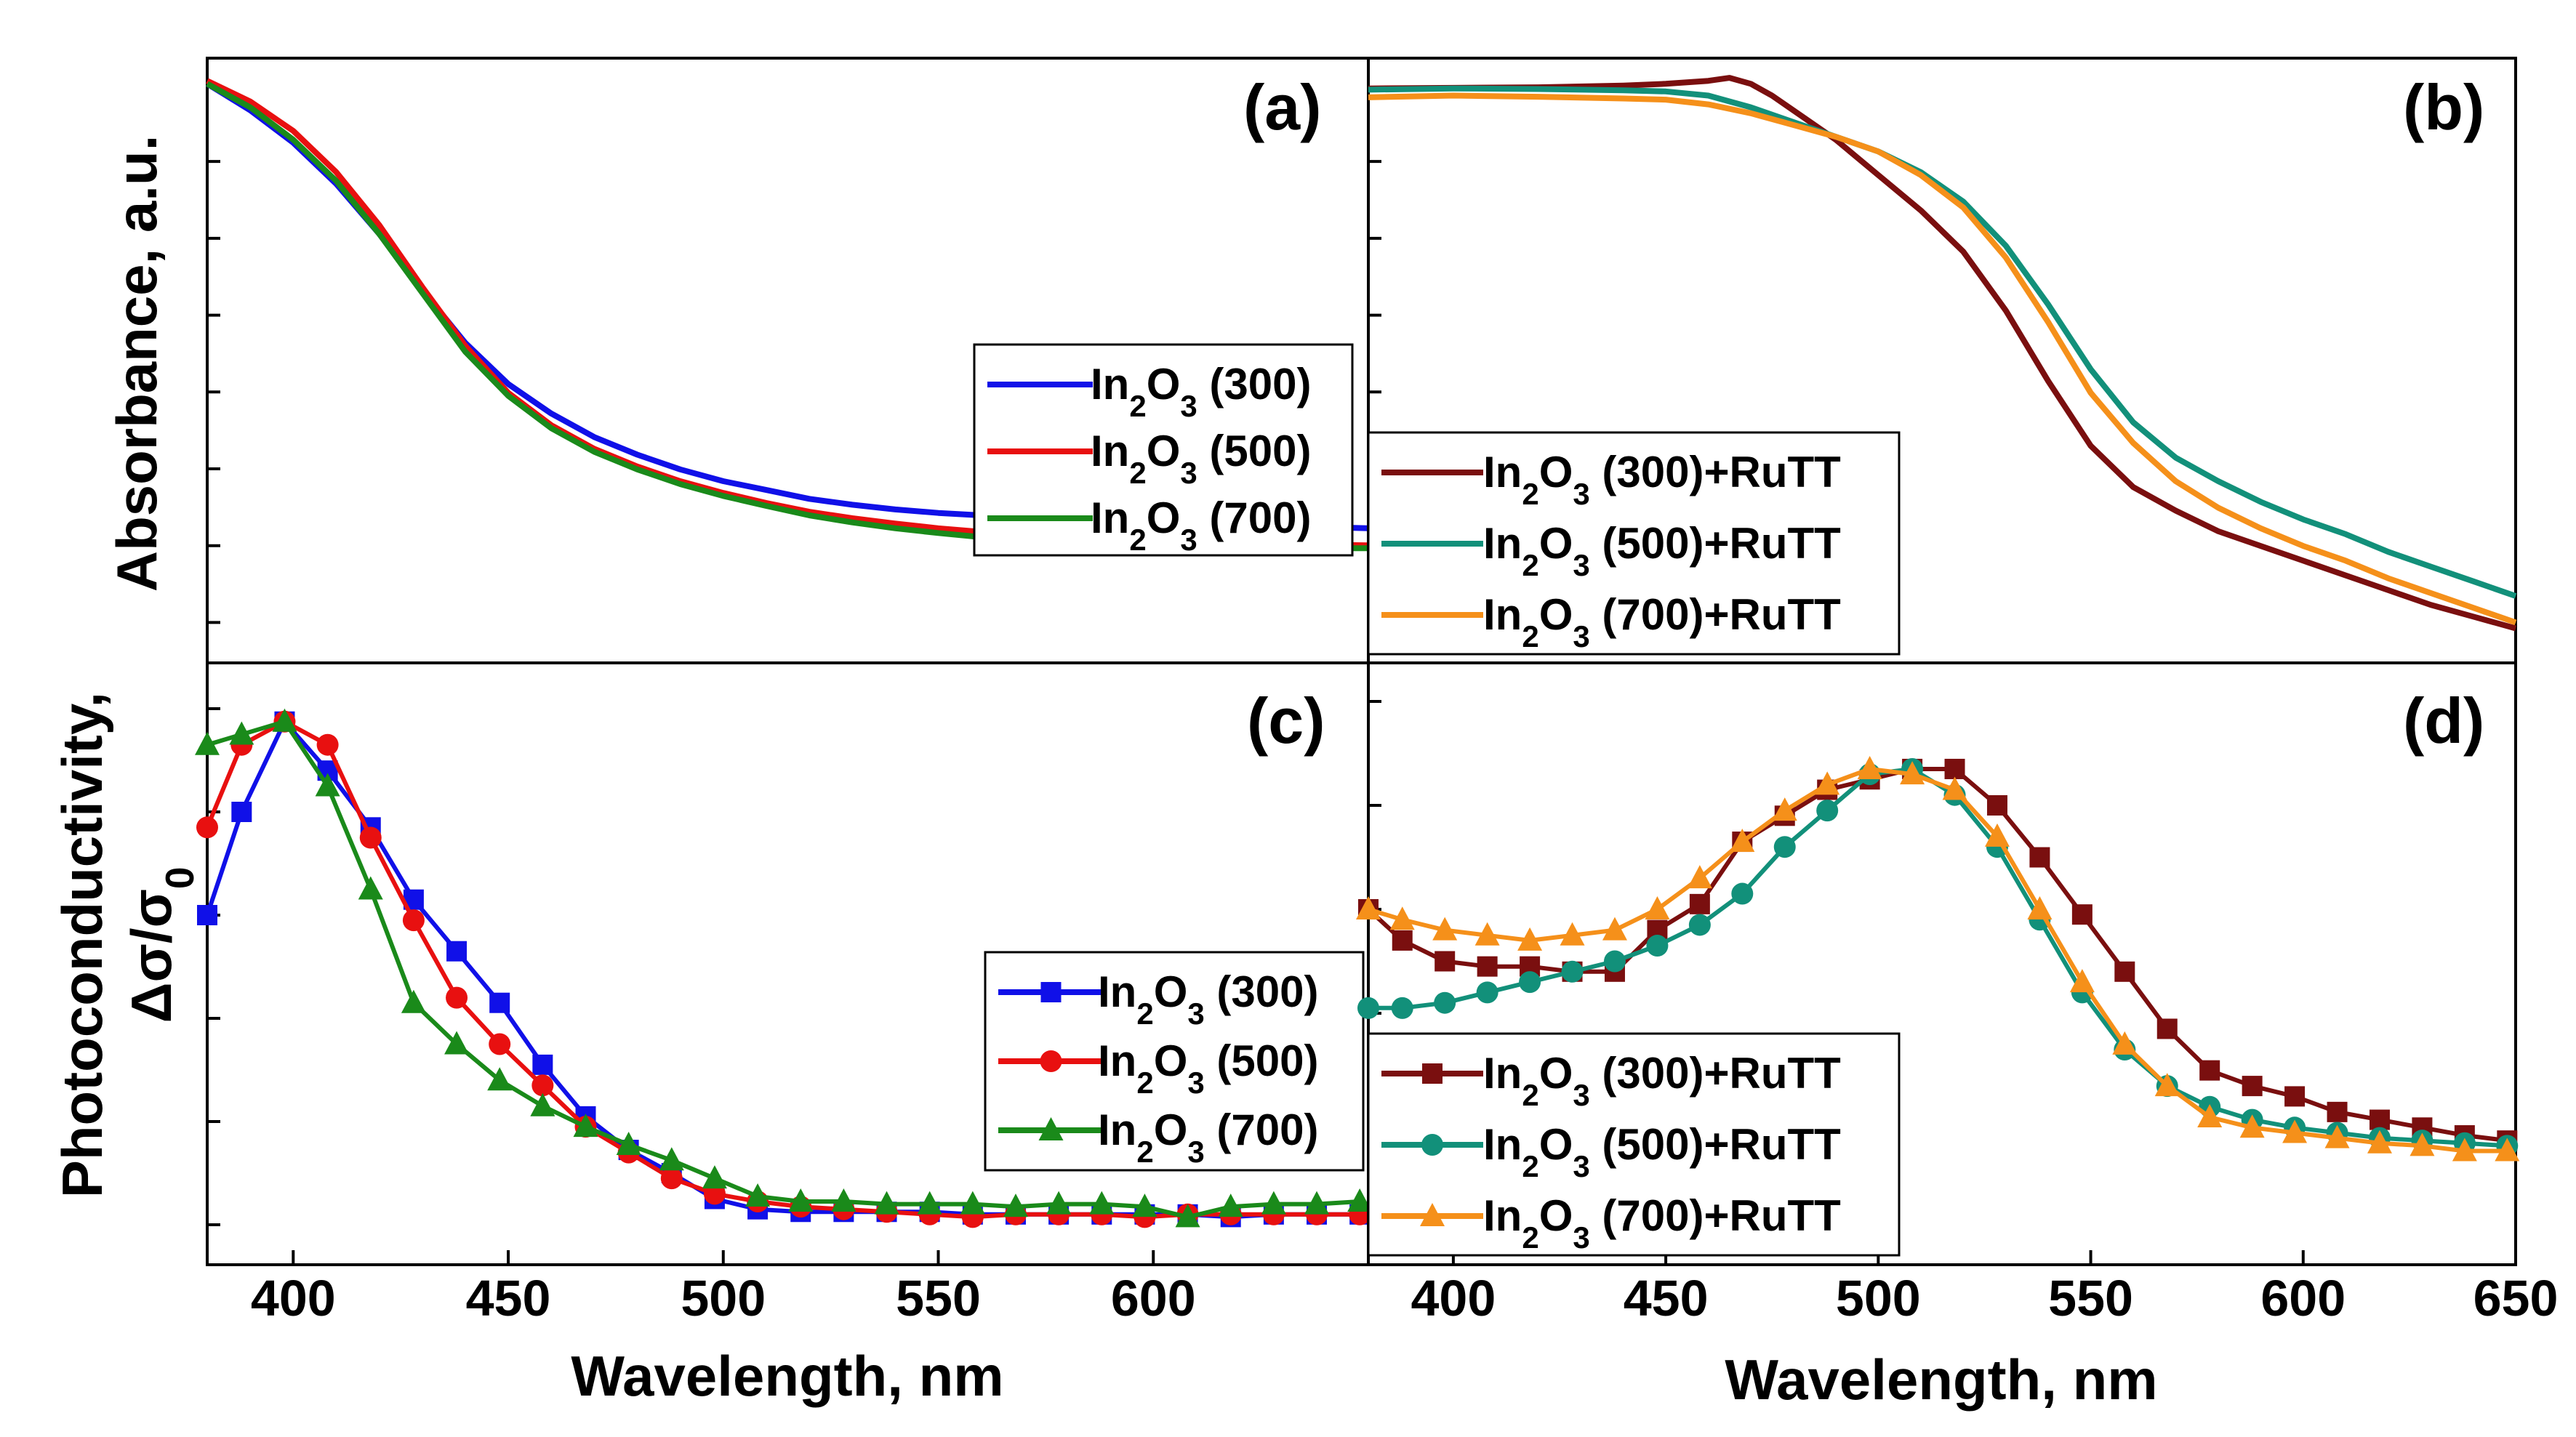 The width and height of the screenshot is (2576, 1437). Describe the element at coordinates (160, 945) in the screenshot. I see `panel-c-ylabel2: Δσ/σ0` at that location.